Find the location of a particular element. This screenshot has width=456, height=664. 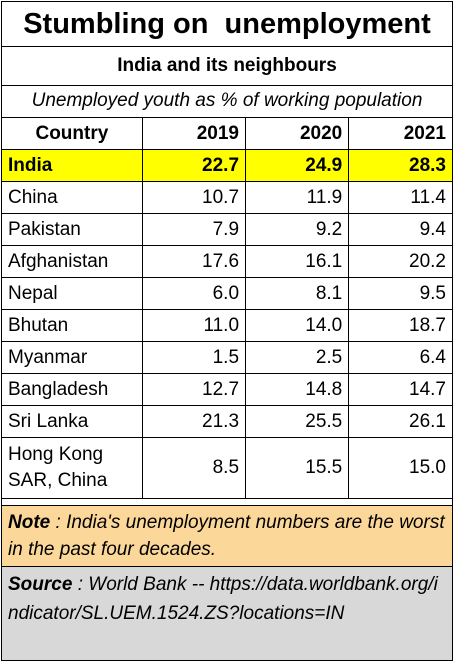

value-cell: 18.7 is located at coordinates (400, 325).